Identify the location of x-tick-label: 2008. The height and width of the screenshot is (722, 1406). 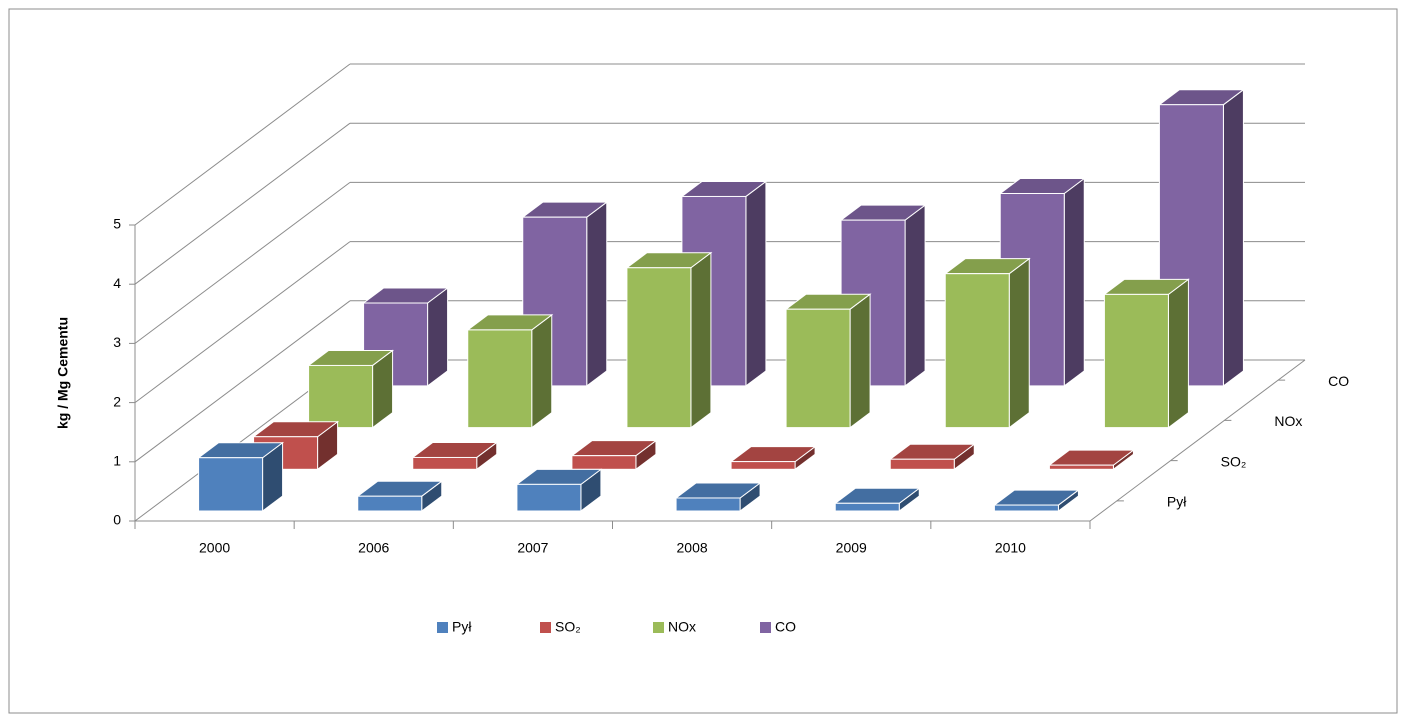
(692, 548).